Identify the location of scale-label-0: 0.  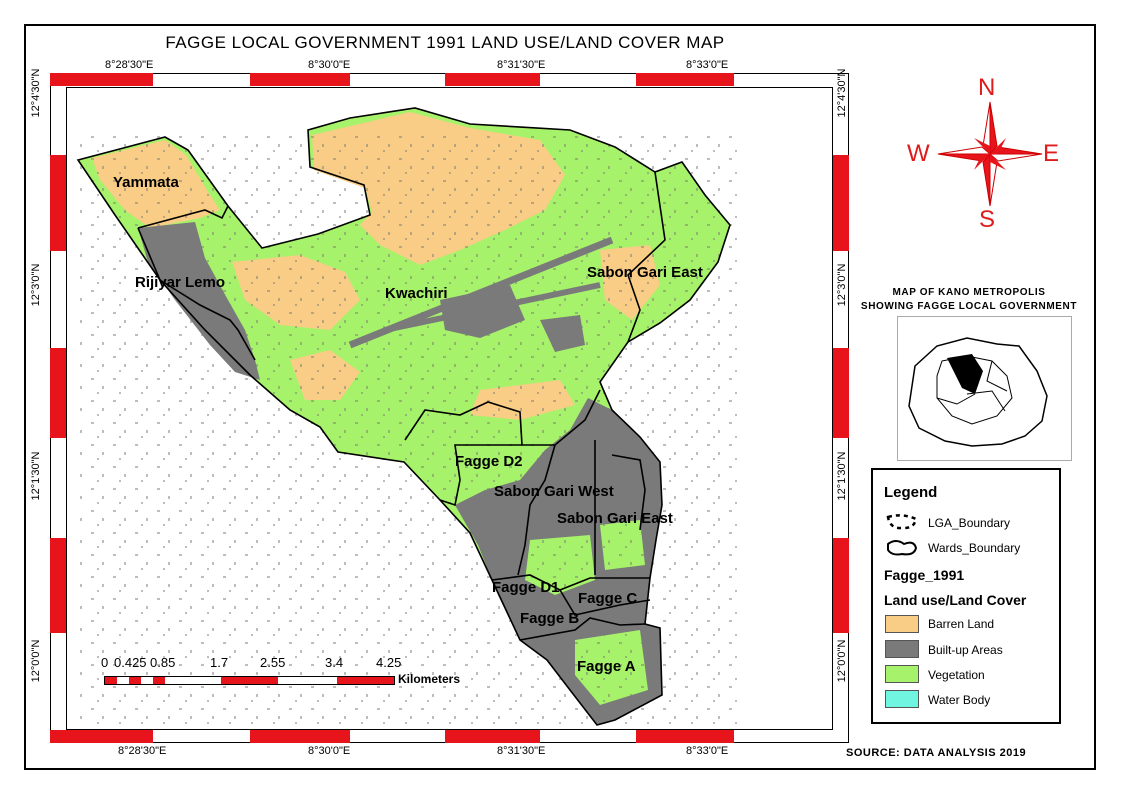
(105, 662).